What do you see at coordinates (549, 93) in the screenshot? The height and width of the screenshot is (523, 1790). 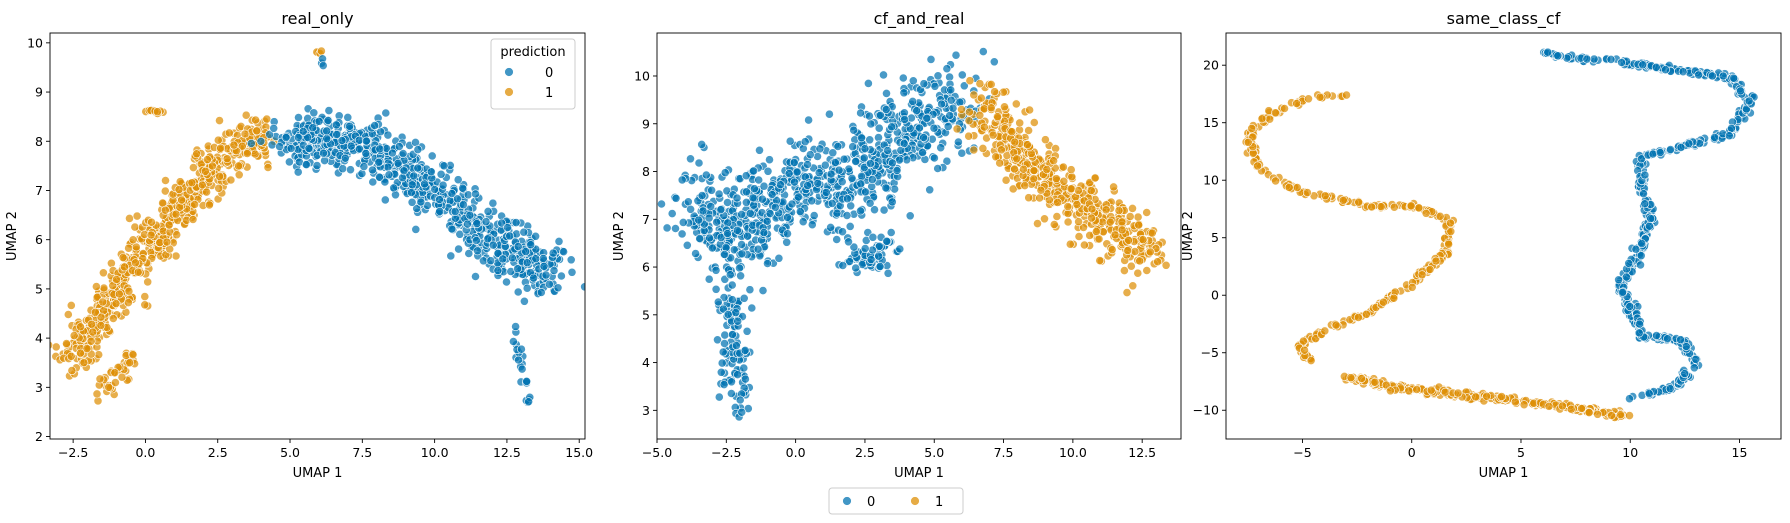 I see `legend-label: 1` at bounding box center [549, 93].